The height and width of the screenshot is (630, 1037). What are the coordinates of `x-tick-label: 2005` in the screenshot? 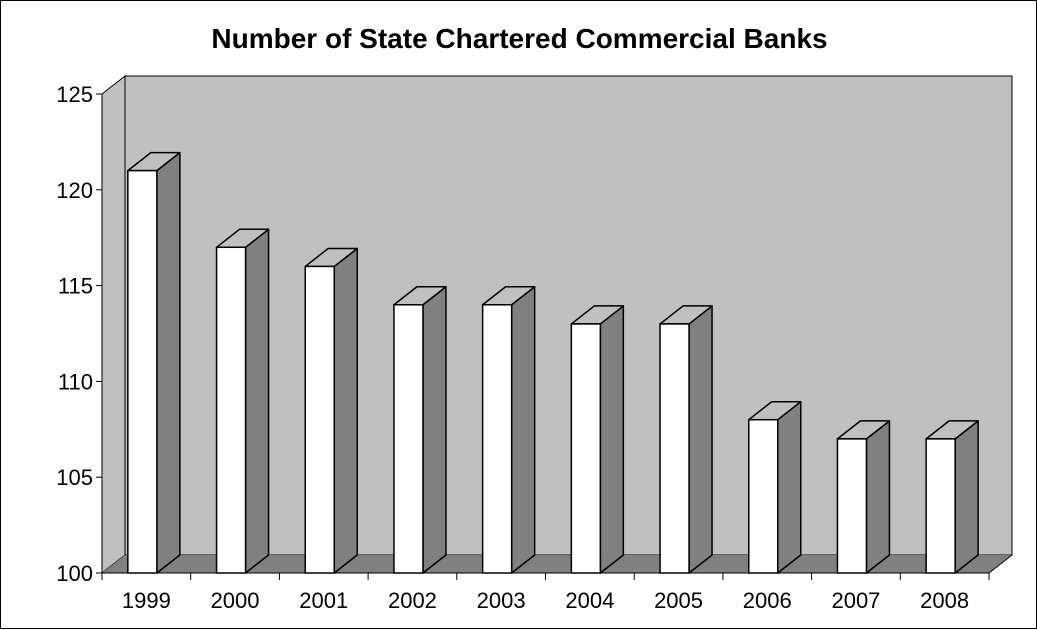 It's located at (678, 600).